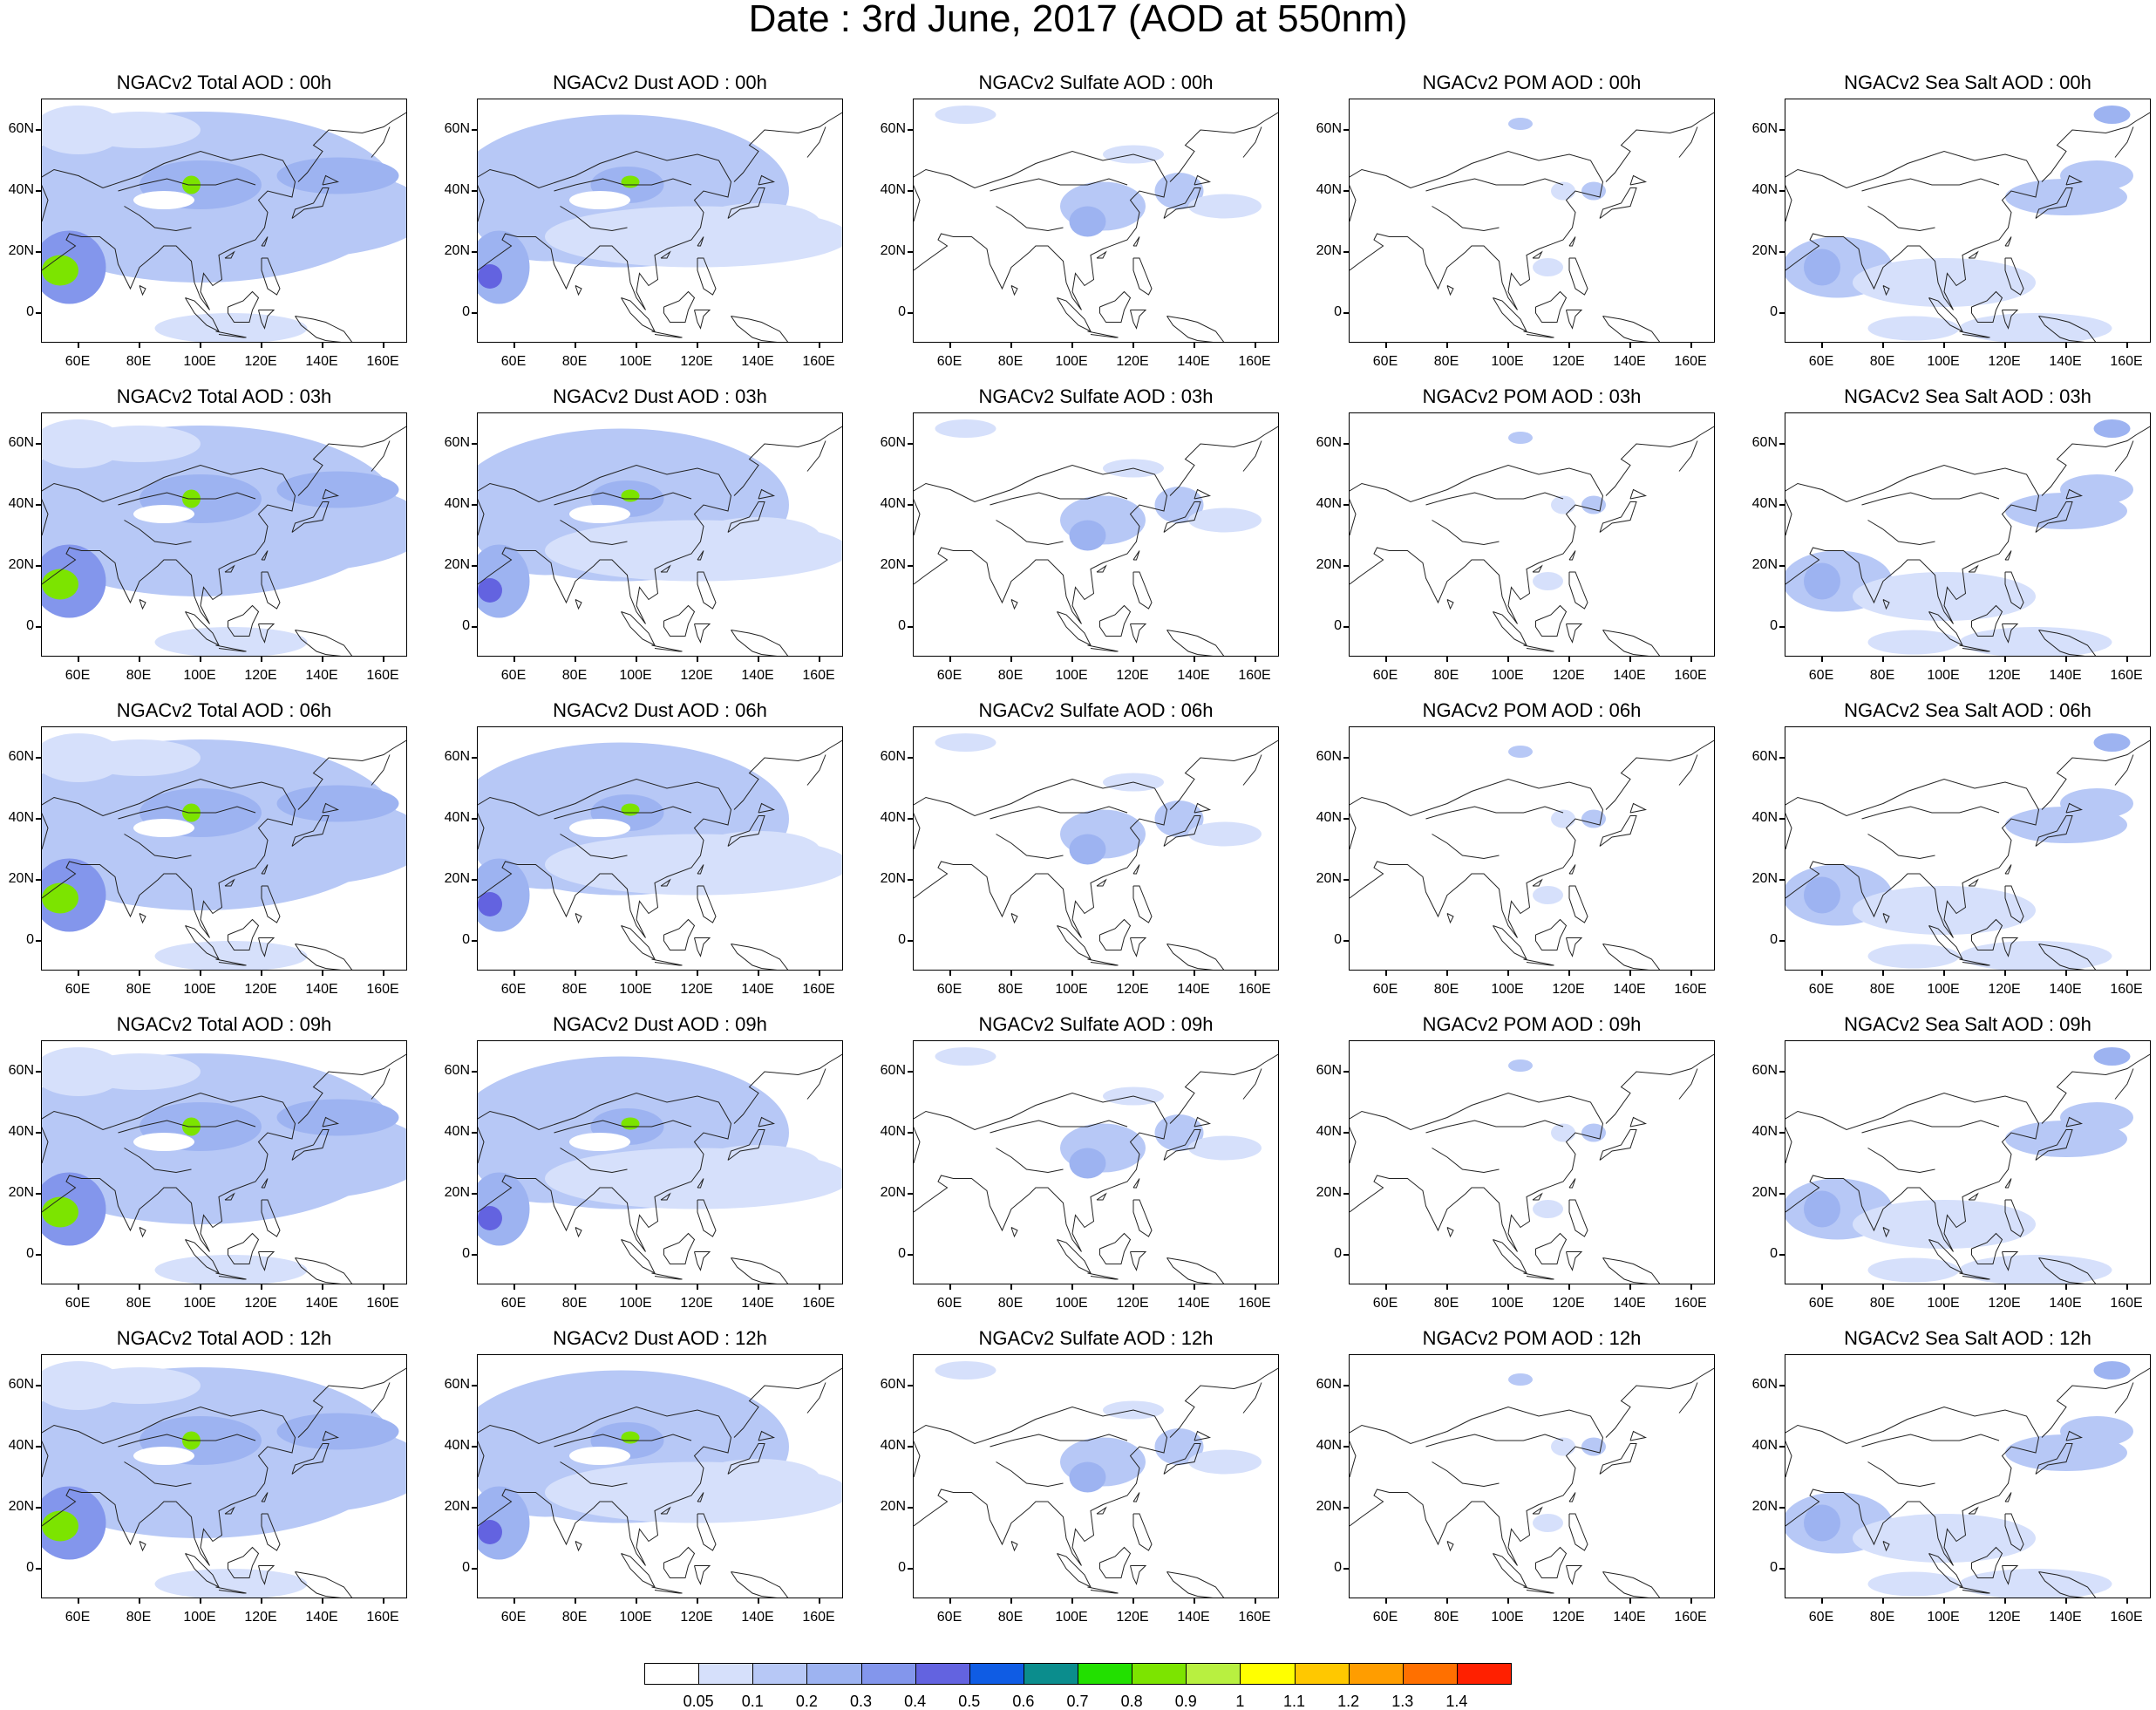 The width and height of the screenshot is (2156, 1710). What do you see at coordinates (1532, 541) in the screenshot?
I see `aod-map` at bounding box center [1532, 541].